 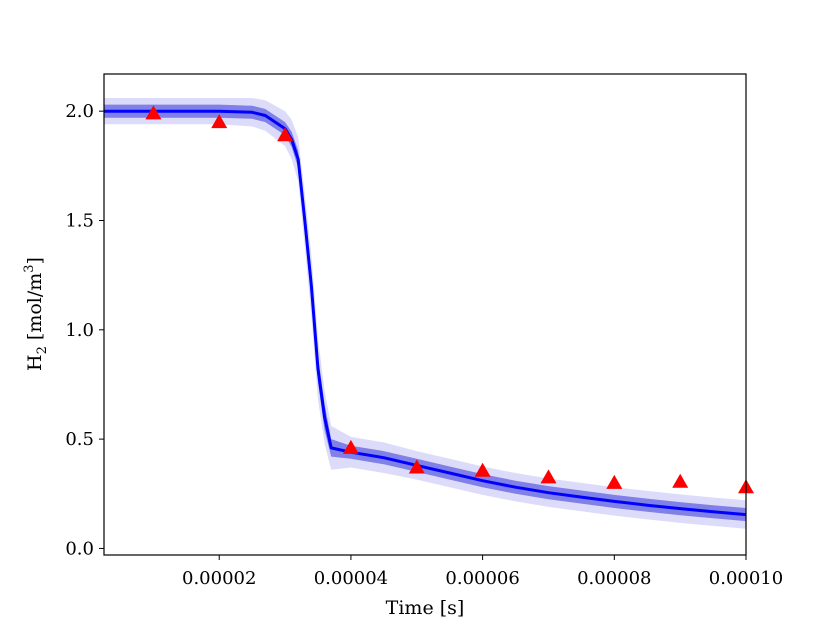 What do you see at coordinates (79, 220) in the screenshot?
I see `y-tick-label: 1.5` at bounding box center [79, 220].